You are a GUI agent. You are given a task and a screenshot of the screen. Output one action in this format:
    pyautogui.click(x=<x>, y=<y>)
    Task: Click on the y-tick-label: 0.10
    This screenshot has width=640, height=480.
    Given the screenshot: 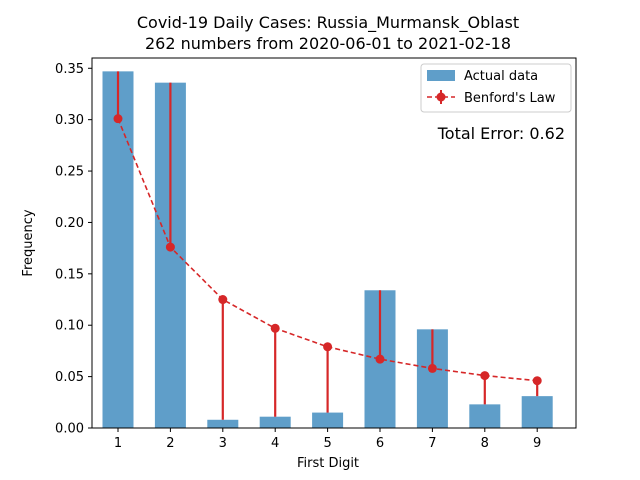 What is the action you would take?
    pyautogui.click(x=69, y=326)
    